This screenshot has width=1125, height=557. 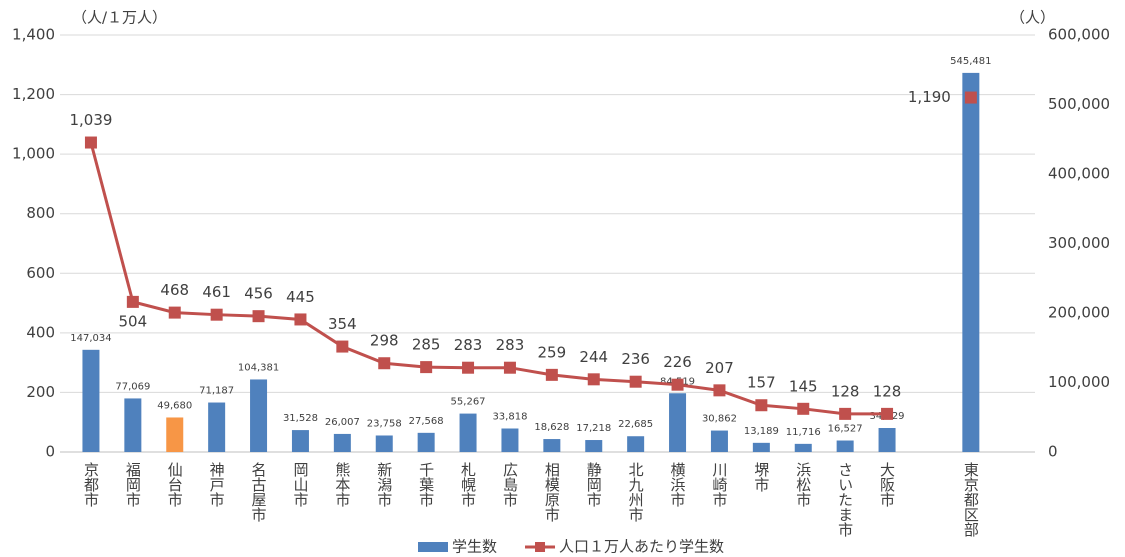 I want to click on x-tick-label: 名古屋市, so click(x=259, y=492).